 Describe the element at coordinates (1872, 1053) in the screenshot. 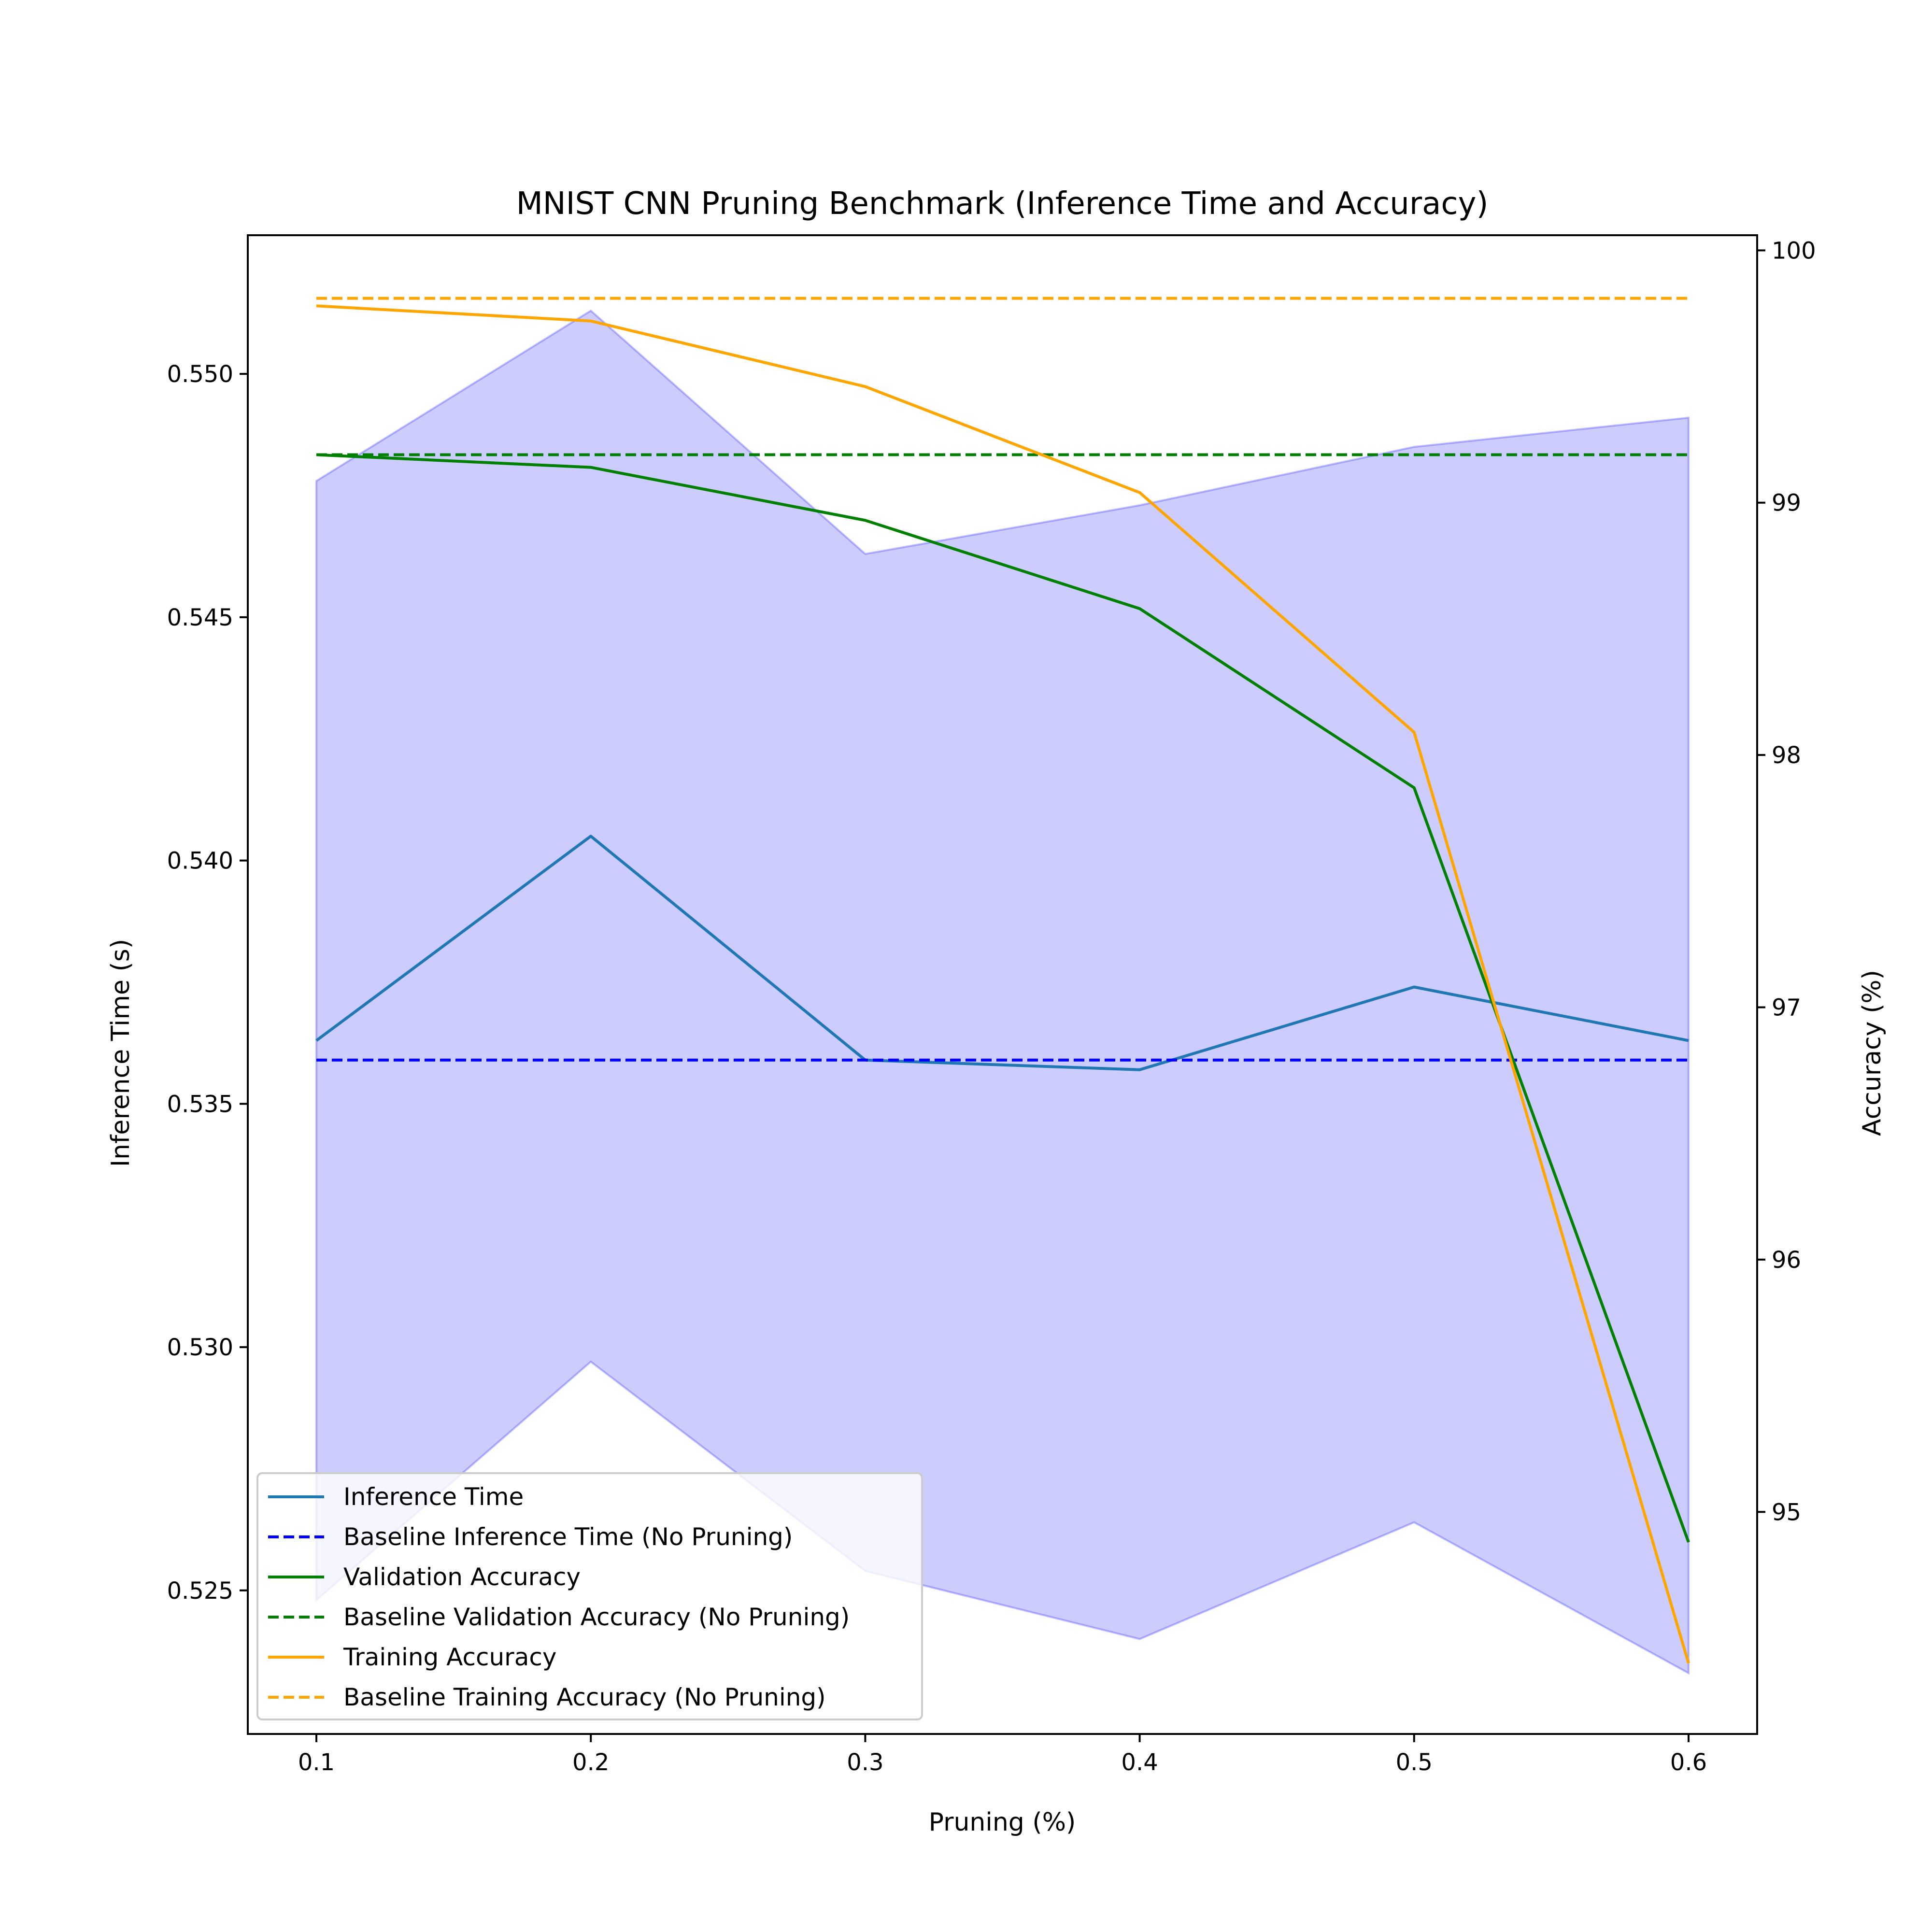

I see `y-axis-right-label: Accuracy (%)` at that location.